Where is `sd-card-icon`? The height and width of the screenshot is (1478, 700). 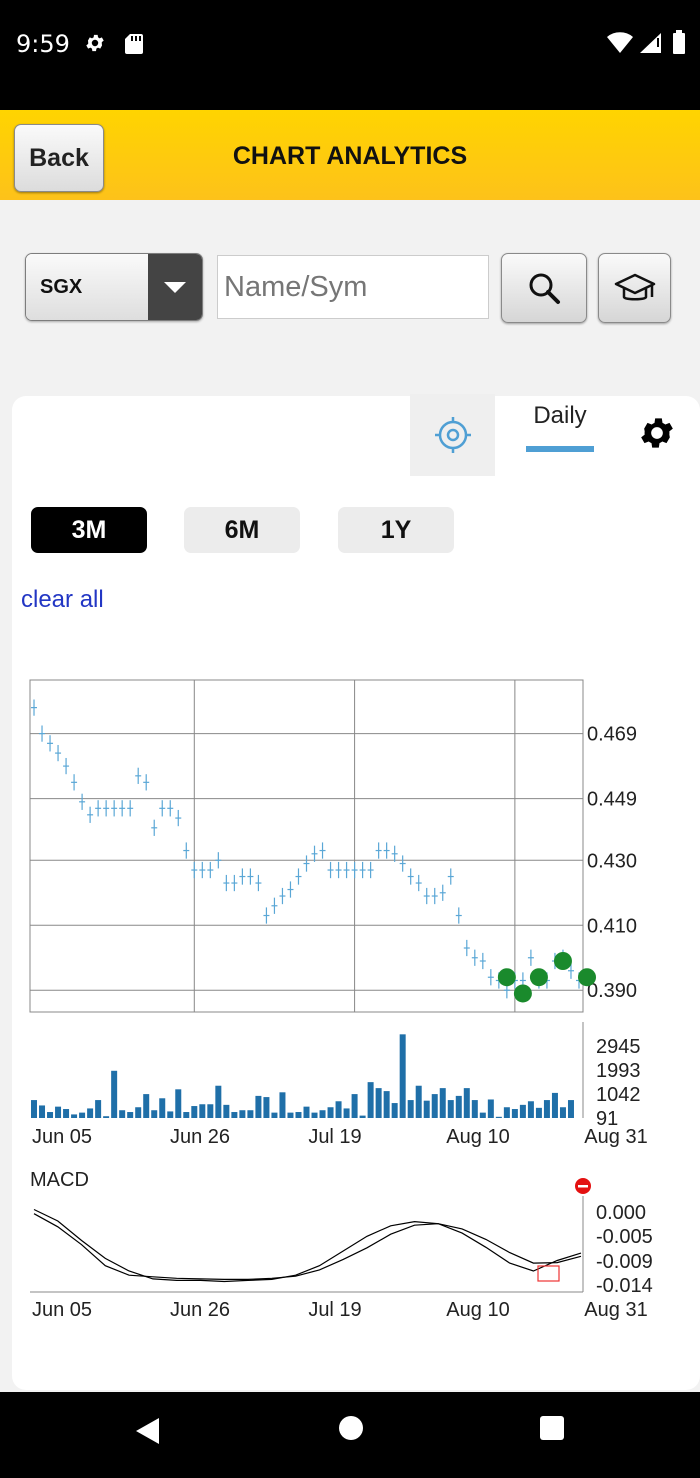
sd-card-icon is located at coordinates (134, 44).